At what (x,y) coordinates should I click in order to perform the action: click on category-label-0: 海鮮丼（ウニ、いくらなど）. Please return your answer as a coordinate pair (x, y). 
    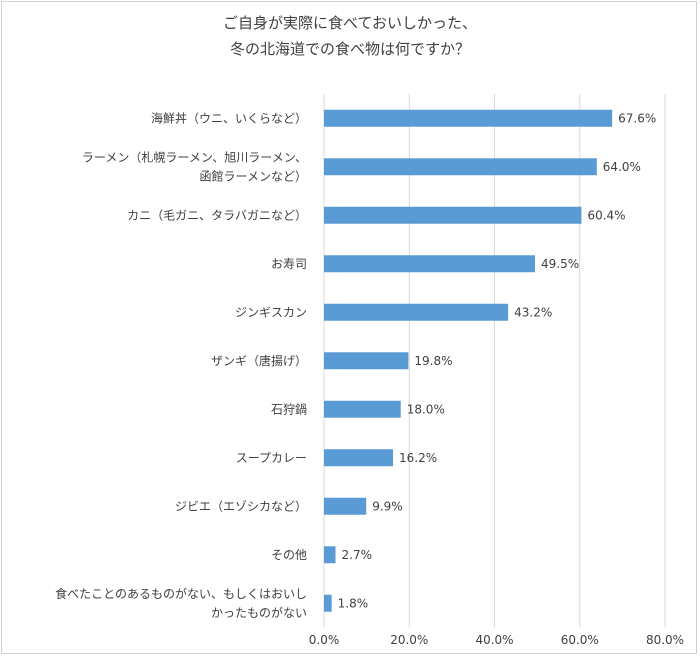
    Looking at the image, I should click on (229, 117).